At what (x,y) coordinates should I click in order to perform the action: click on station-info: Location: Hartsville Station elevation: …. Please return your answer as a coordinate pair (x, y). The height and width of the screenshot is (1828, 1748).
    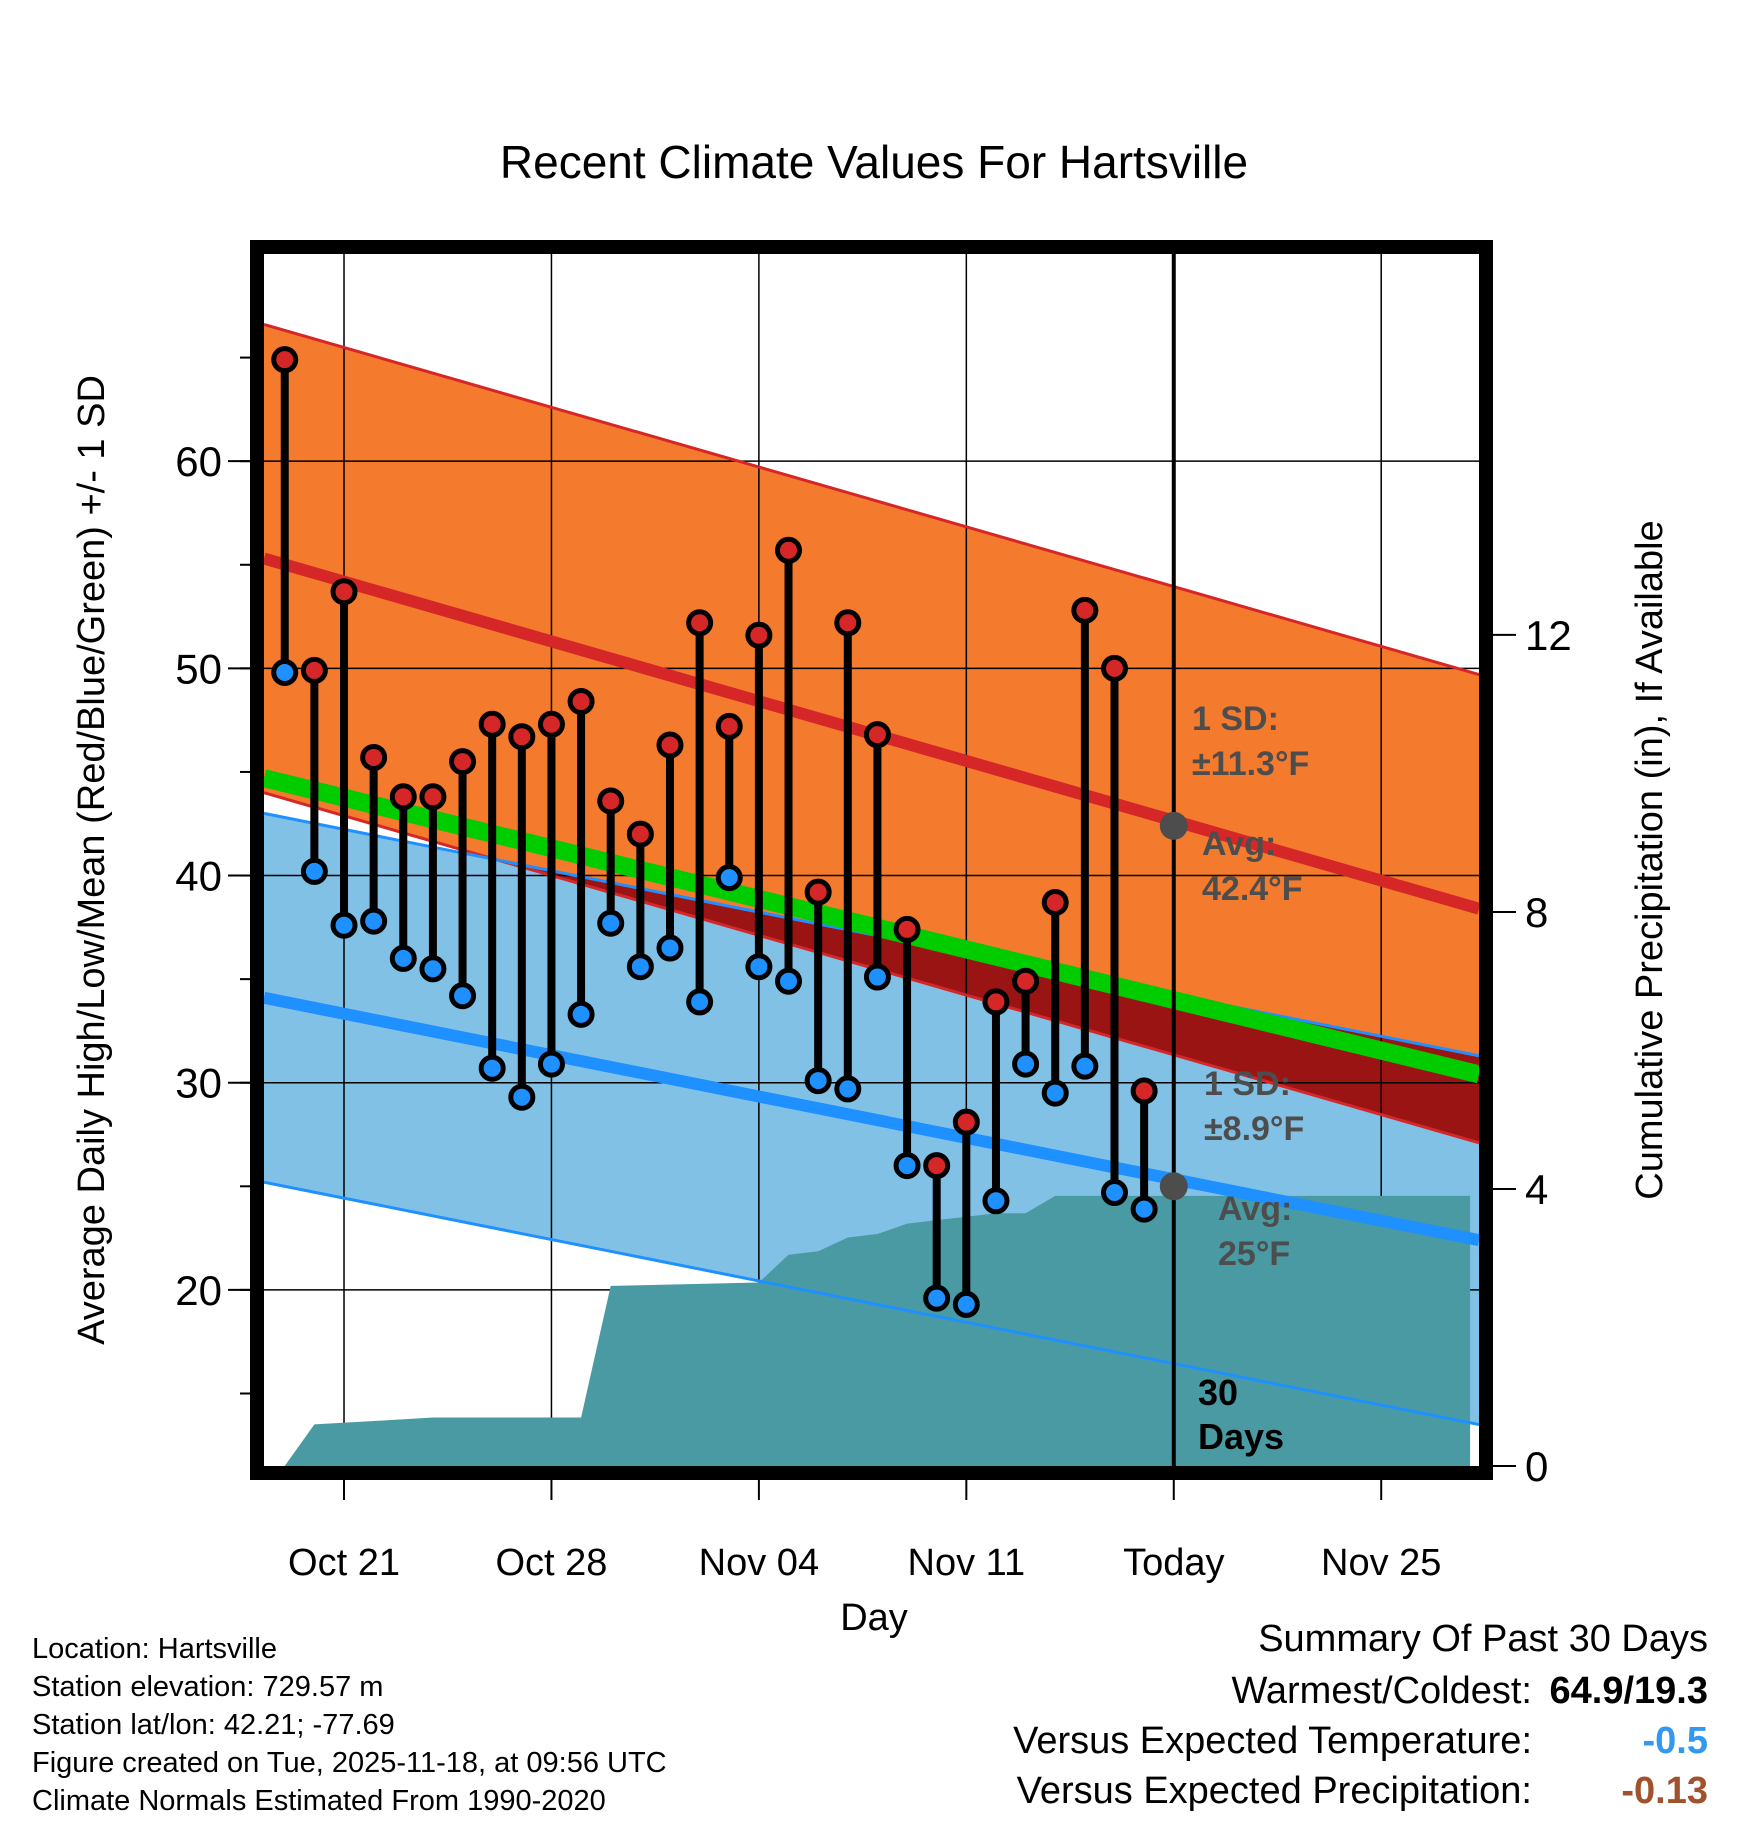
    Looking at the image, I should click on (349, 1725).